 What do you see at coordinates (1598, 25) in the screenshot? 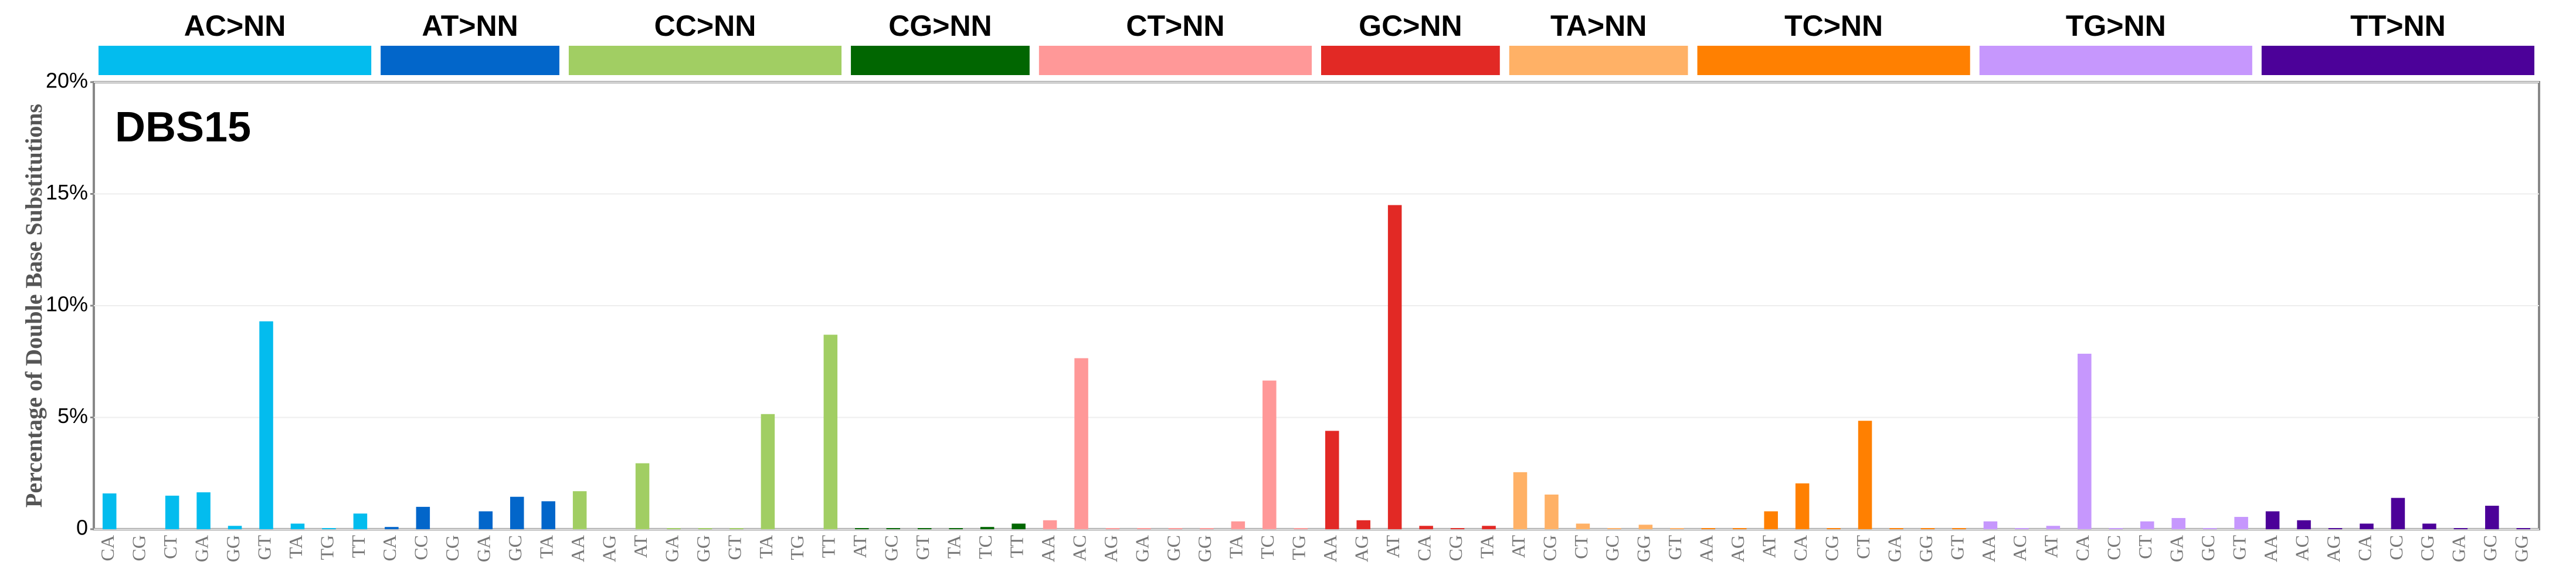
I see `group-label: TA>NN` at bounding box center [1598, 25].